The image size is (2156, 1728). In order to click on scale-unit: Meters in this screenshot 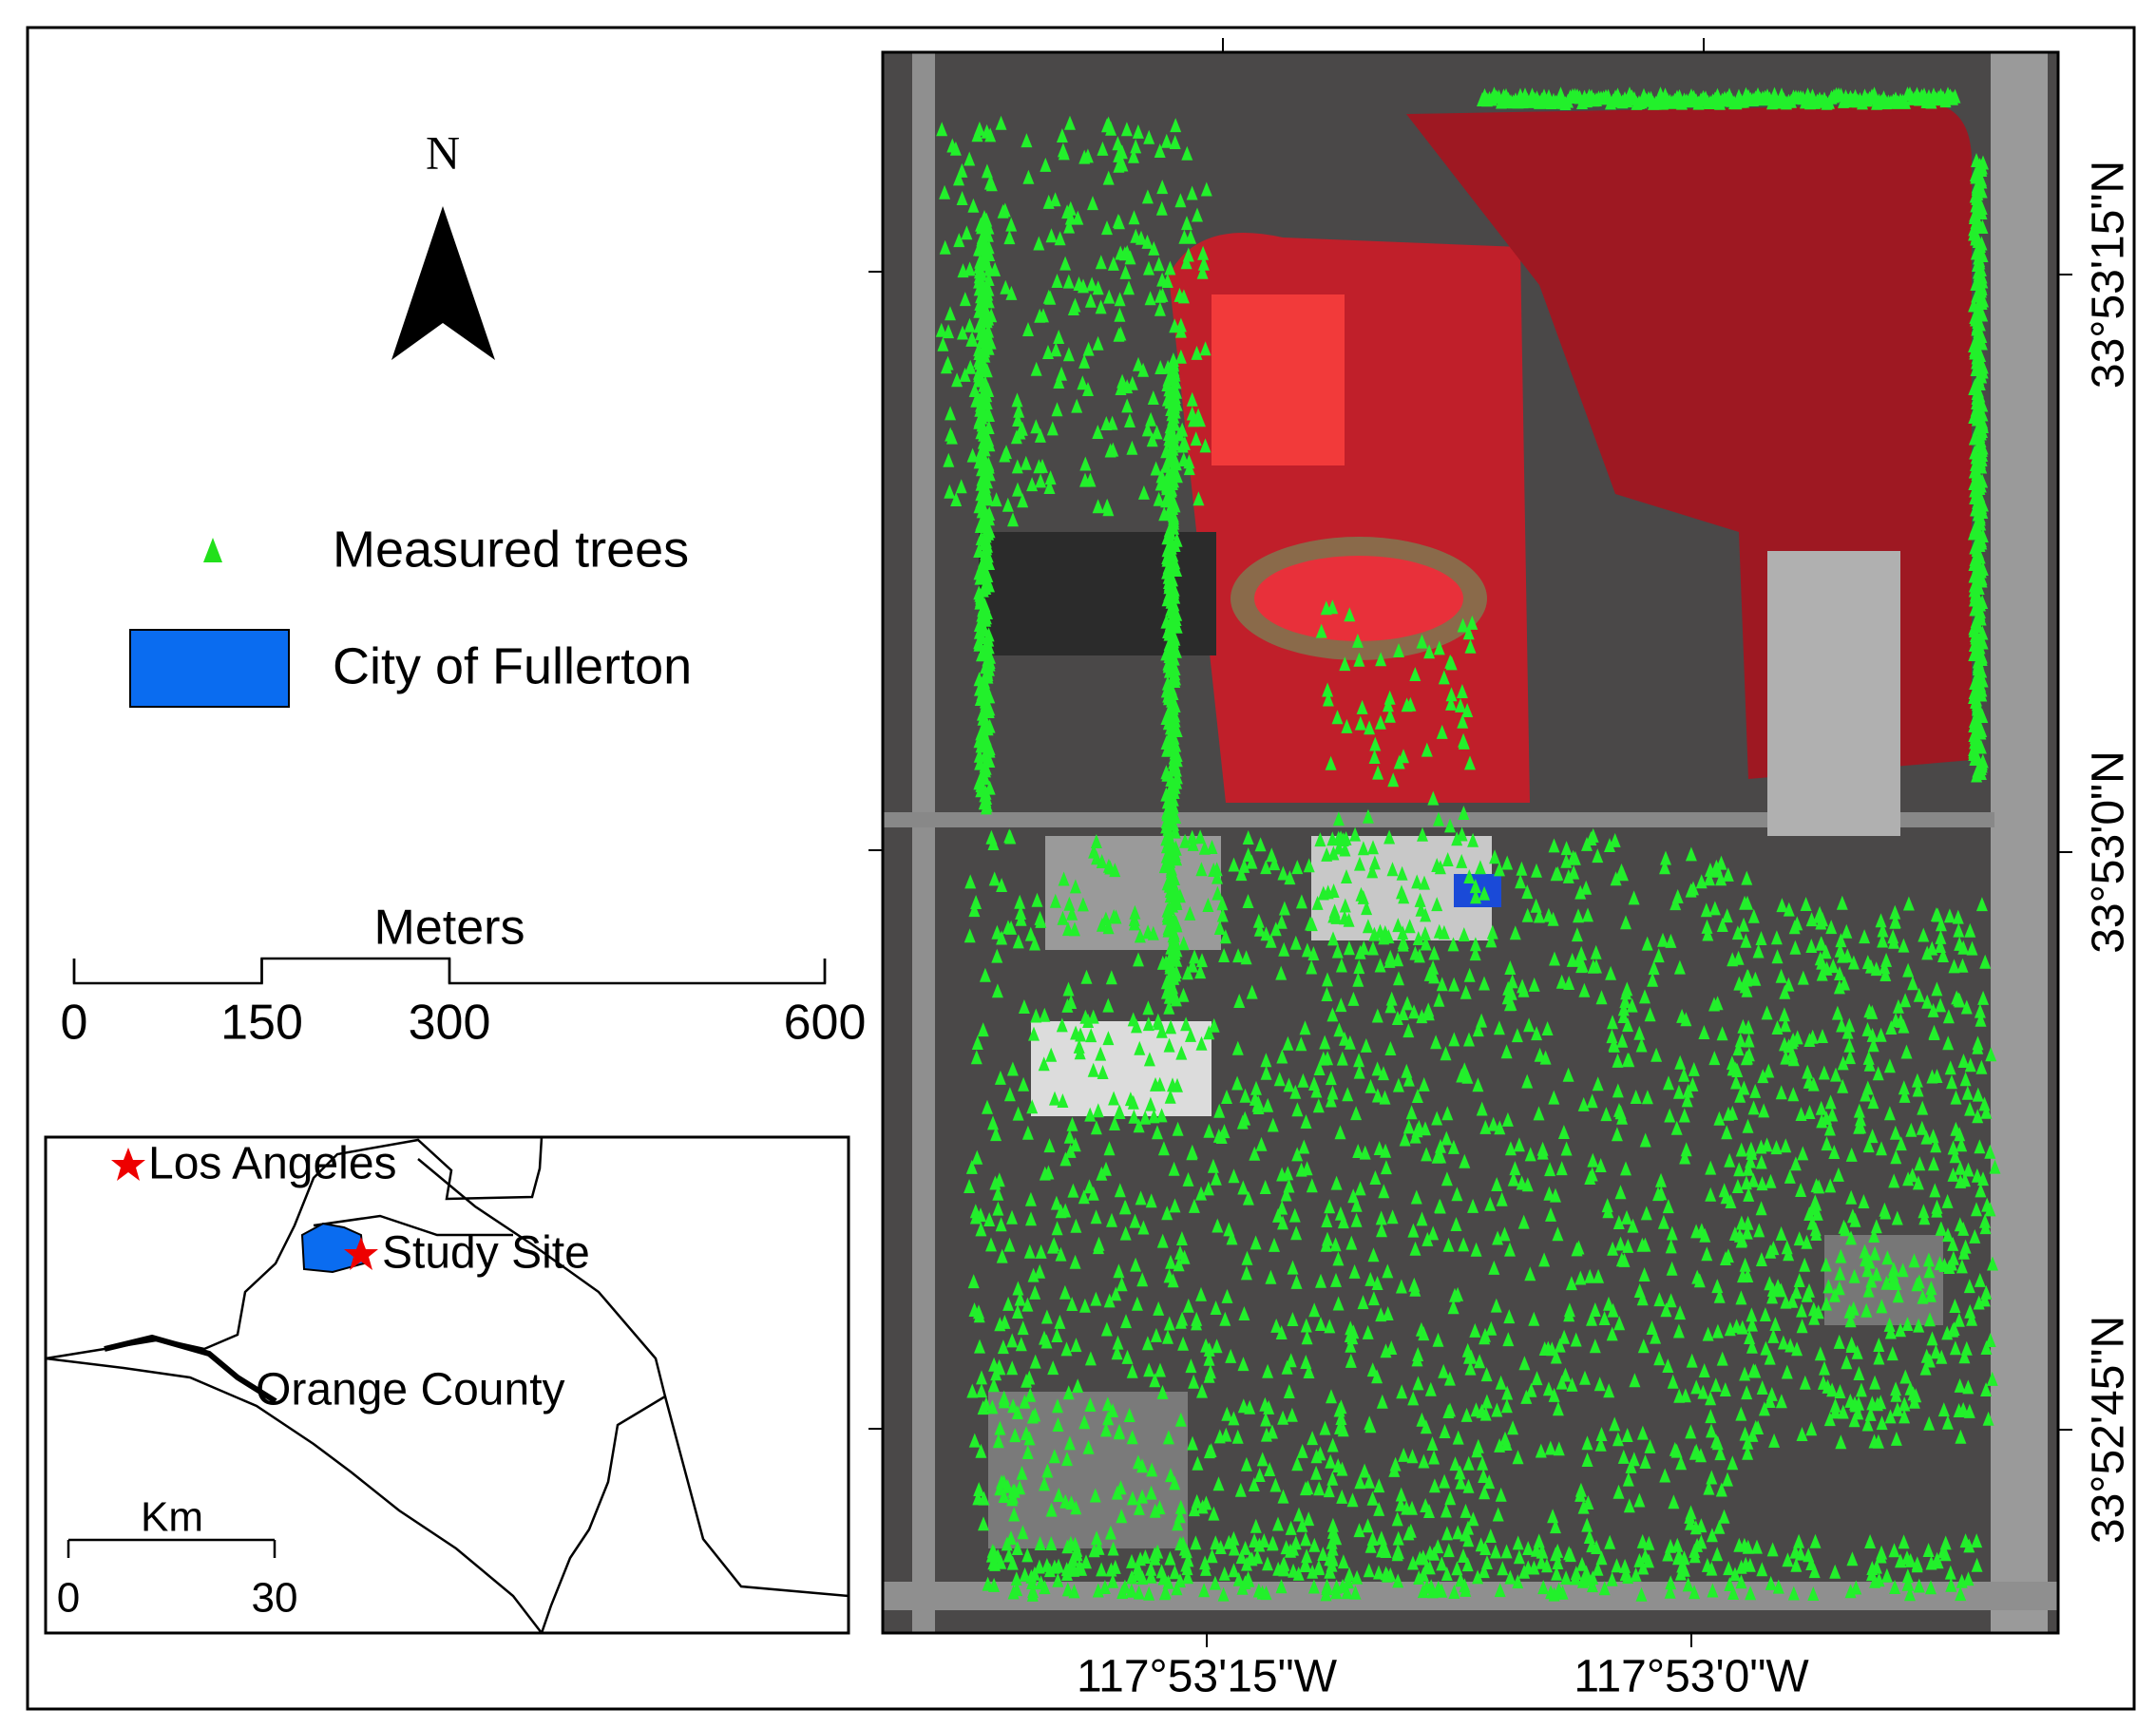, I will do `click(450, 928)`.